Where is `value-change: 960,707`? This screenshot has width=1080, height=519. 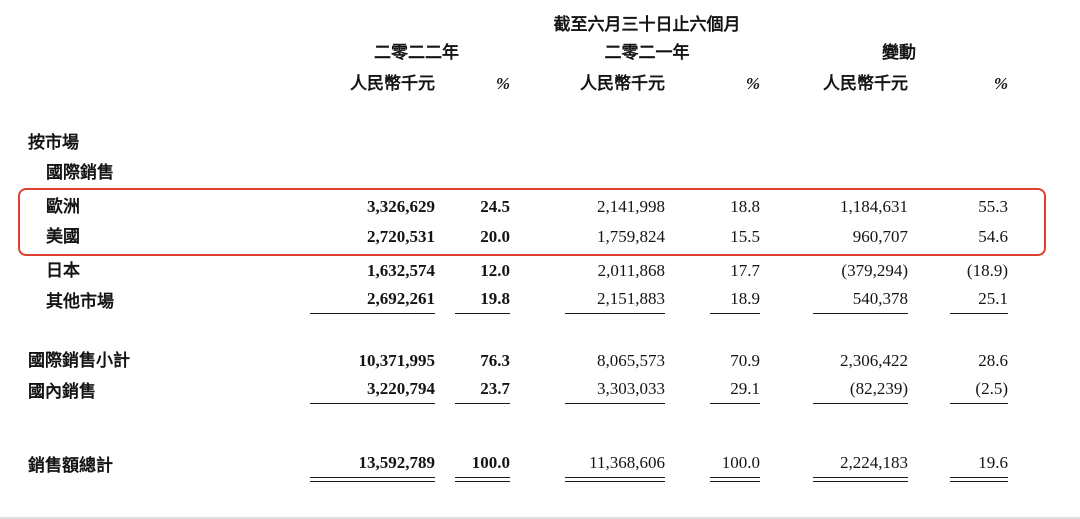
value-change: 960,707 is located at coordinates (880, 236).